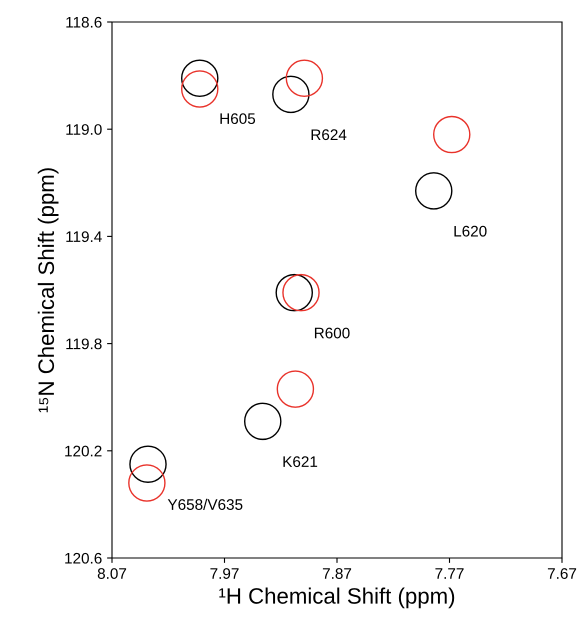 This screenshot has width=582, height=624. I want to click on annotation: Y658/V635, so click(205, 504).